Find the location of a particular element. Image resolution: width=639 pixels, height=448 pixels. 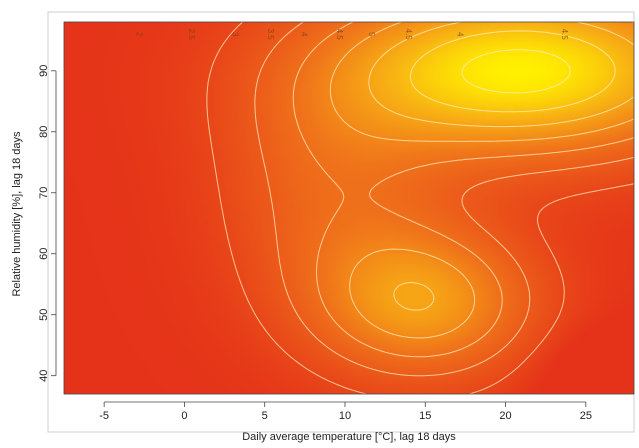

contour-label: 2 is located at coordinates (138, 34).